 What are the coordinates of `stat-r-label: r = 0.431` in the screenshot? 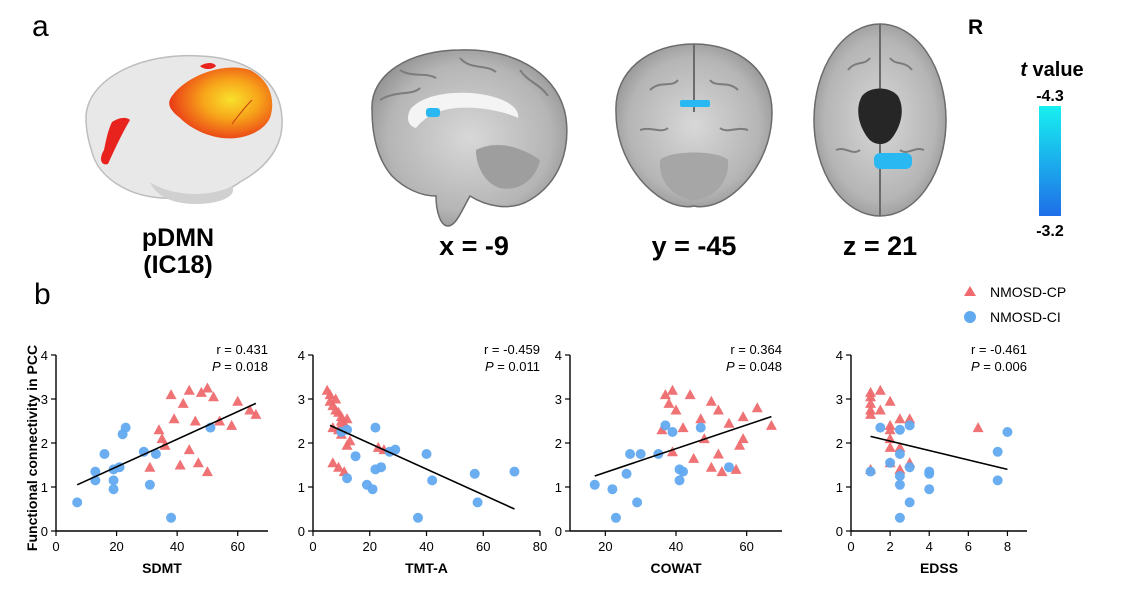 It's located at (242, 349).